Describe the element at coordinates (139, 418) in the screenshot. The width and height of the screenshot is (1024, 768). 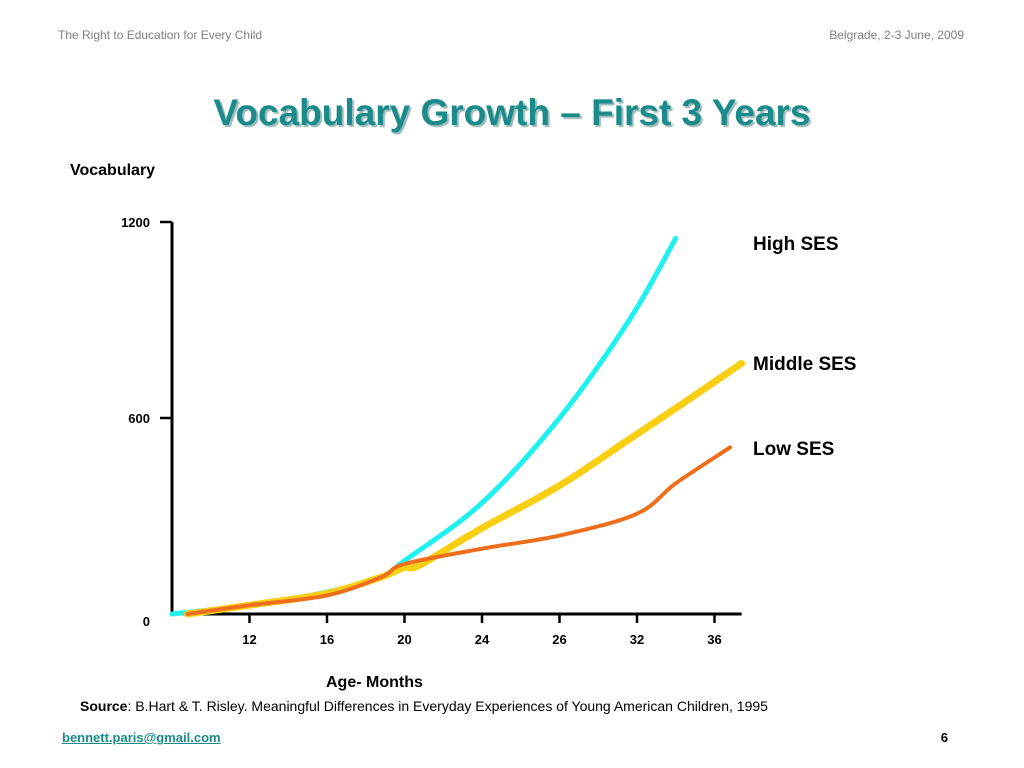
I see `y-tick-label: 600` at that location.